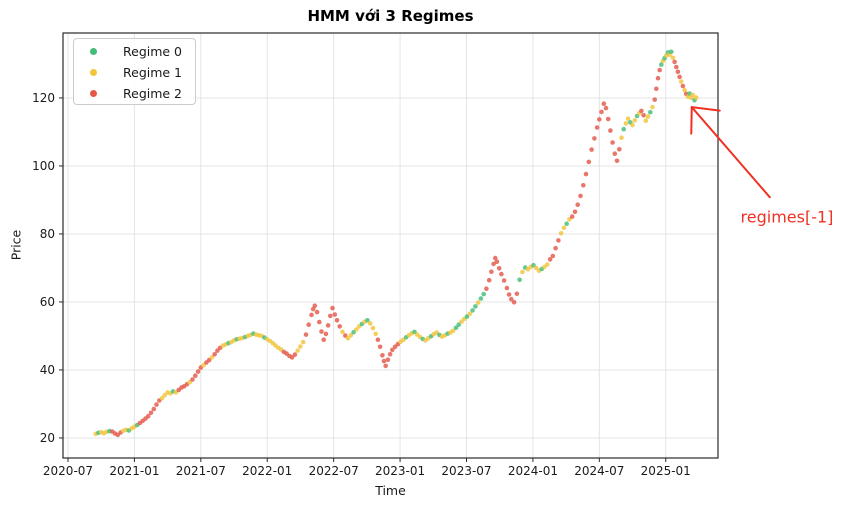 The image size is (866, 514). What do you see at coordinates (153, 51) in the screenshot?
I see `legend-label: Regime 0` at bounding box center [153, 51].